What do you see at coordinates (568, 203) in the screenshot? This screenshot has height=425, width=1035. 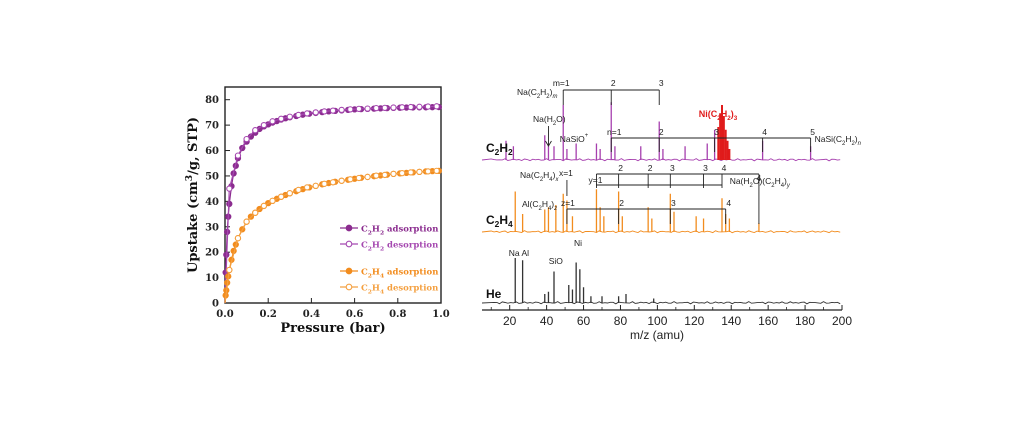 I see `z-label: z=1` at bounding box center [568, 203].